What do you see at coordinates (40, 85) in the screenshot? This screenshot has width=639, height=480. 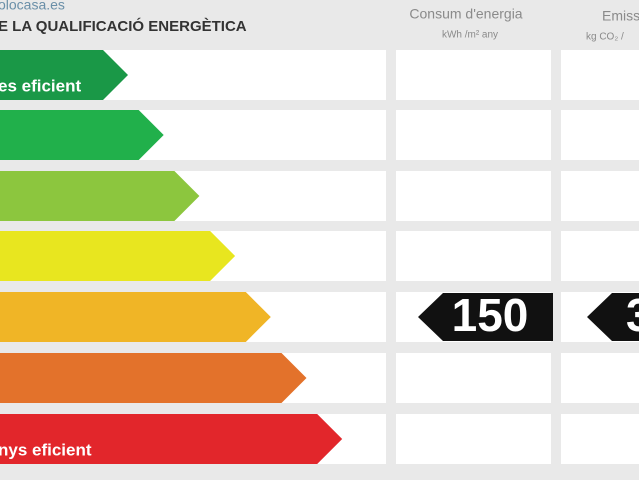 I see `row-label: es eficient` at bounding box center [40, 85].